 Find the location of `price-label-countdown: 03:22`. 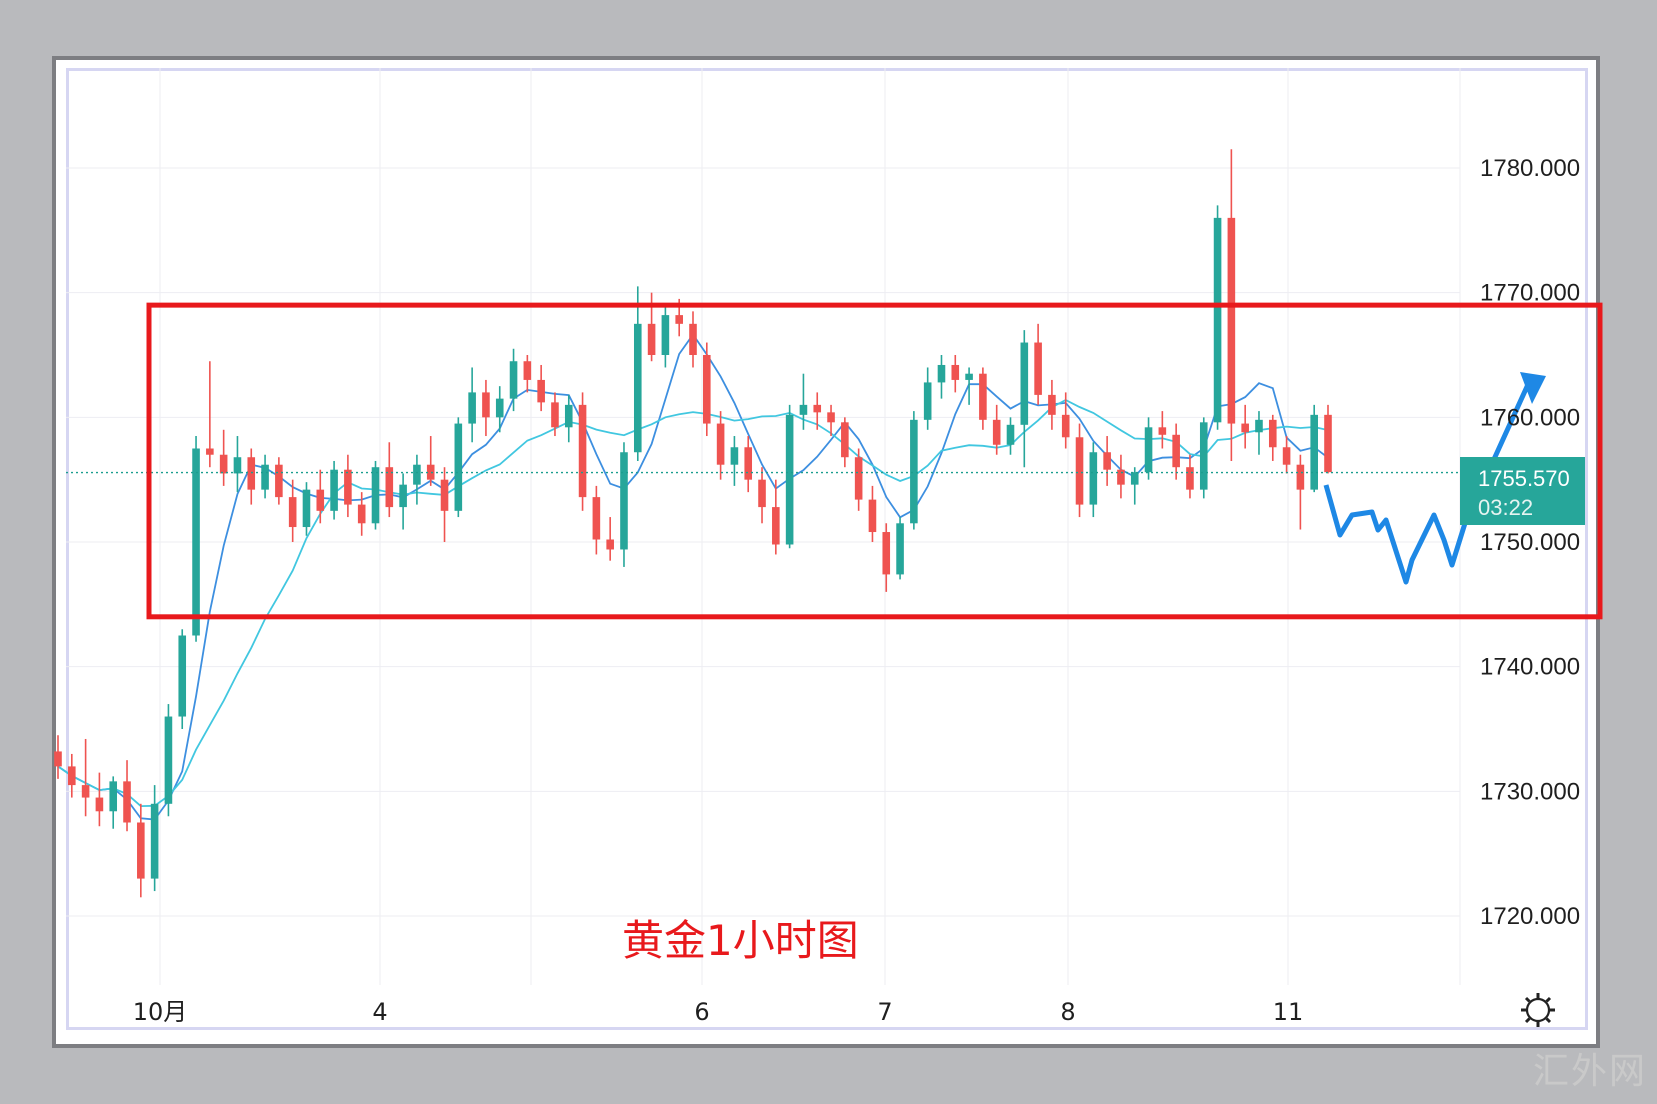

price-label-countdown: 03:22 is located at coordinates (1505, 507).